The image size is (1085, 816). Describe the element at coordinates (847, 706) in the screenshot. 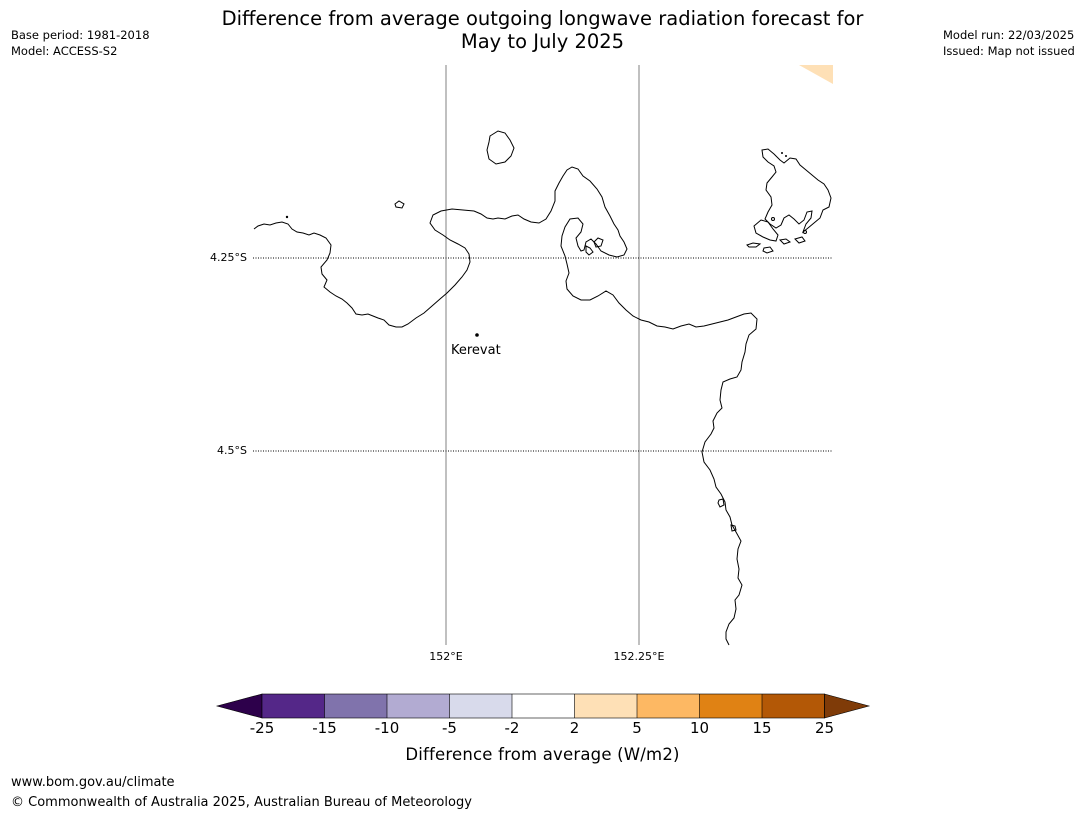

I see `colorbar-over-arrow` at that location.